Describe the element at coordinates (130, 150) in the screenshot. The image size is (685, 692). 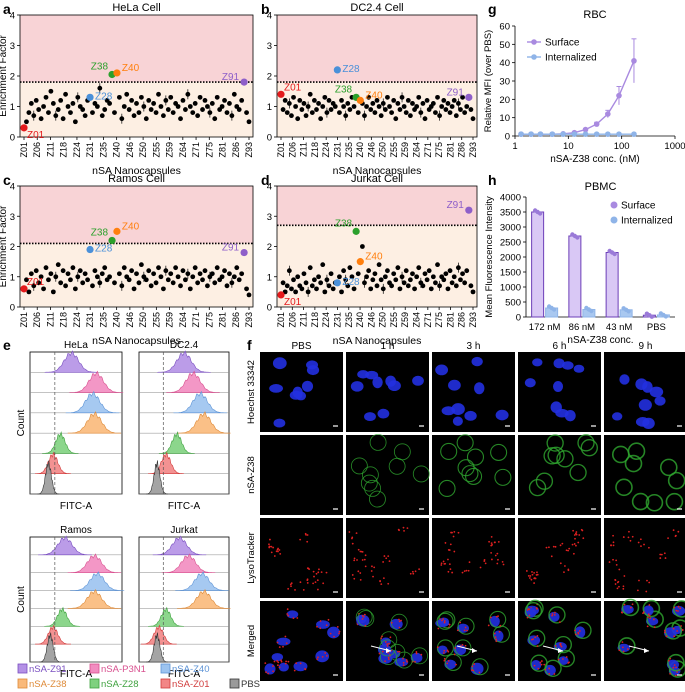
I see `x-tick-label: Z46` at that location.